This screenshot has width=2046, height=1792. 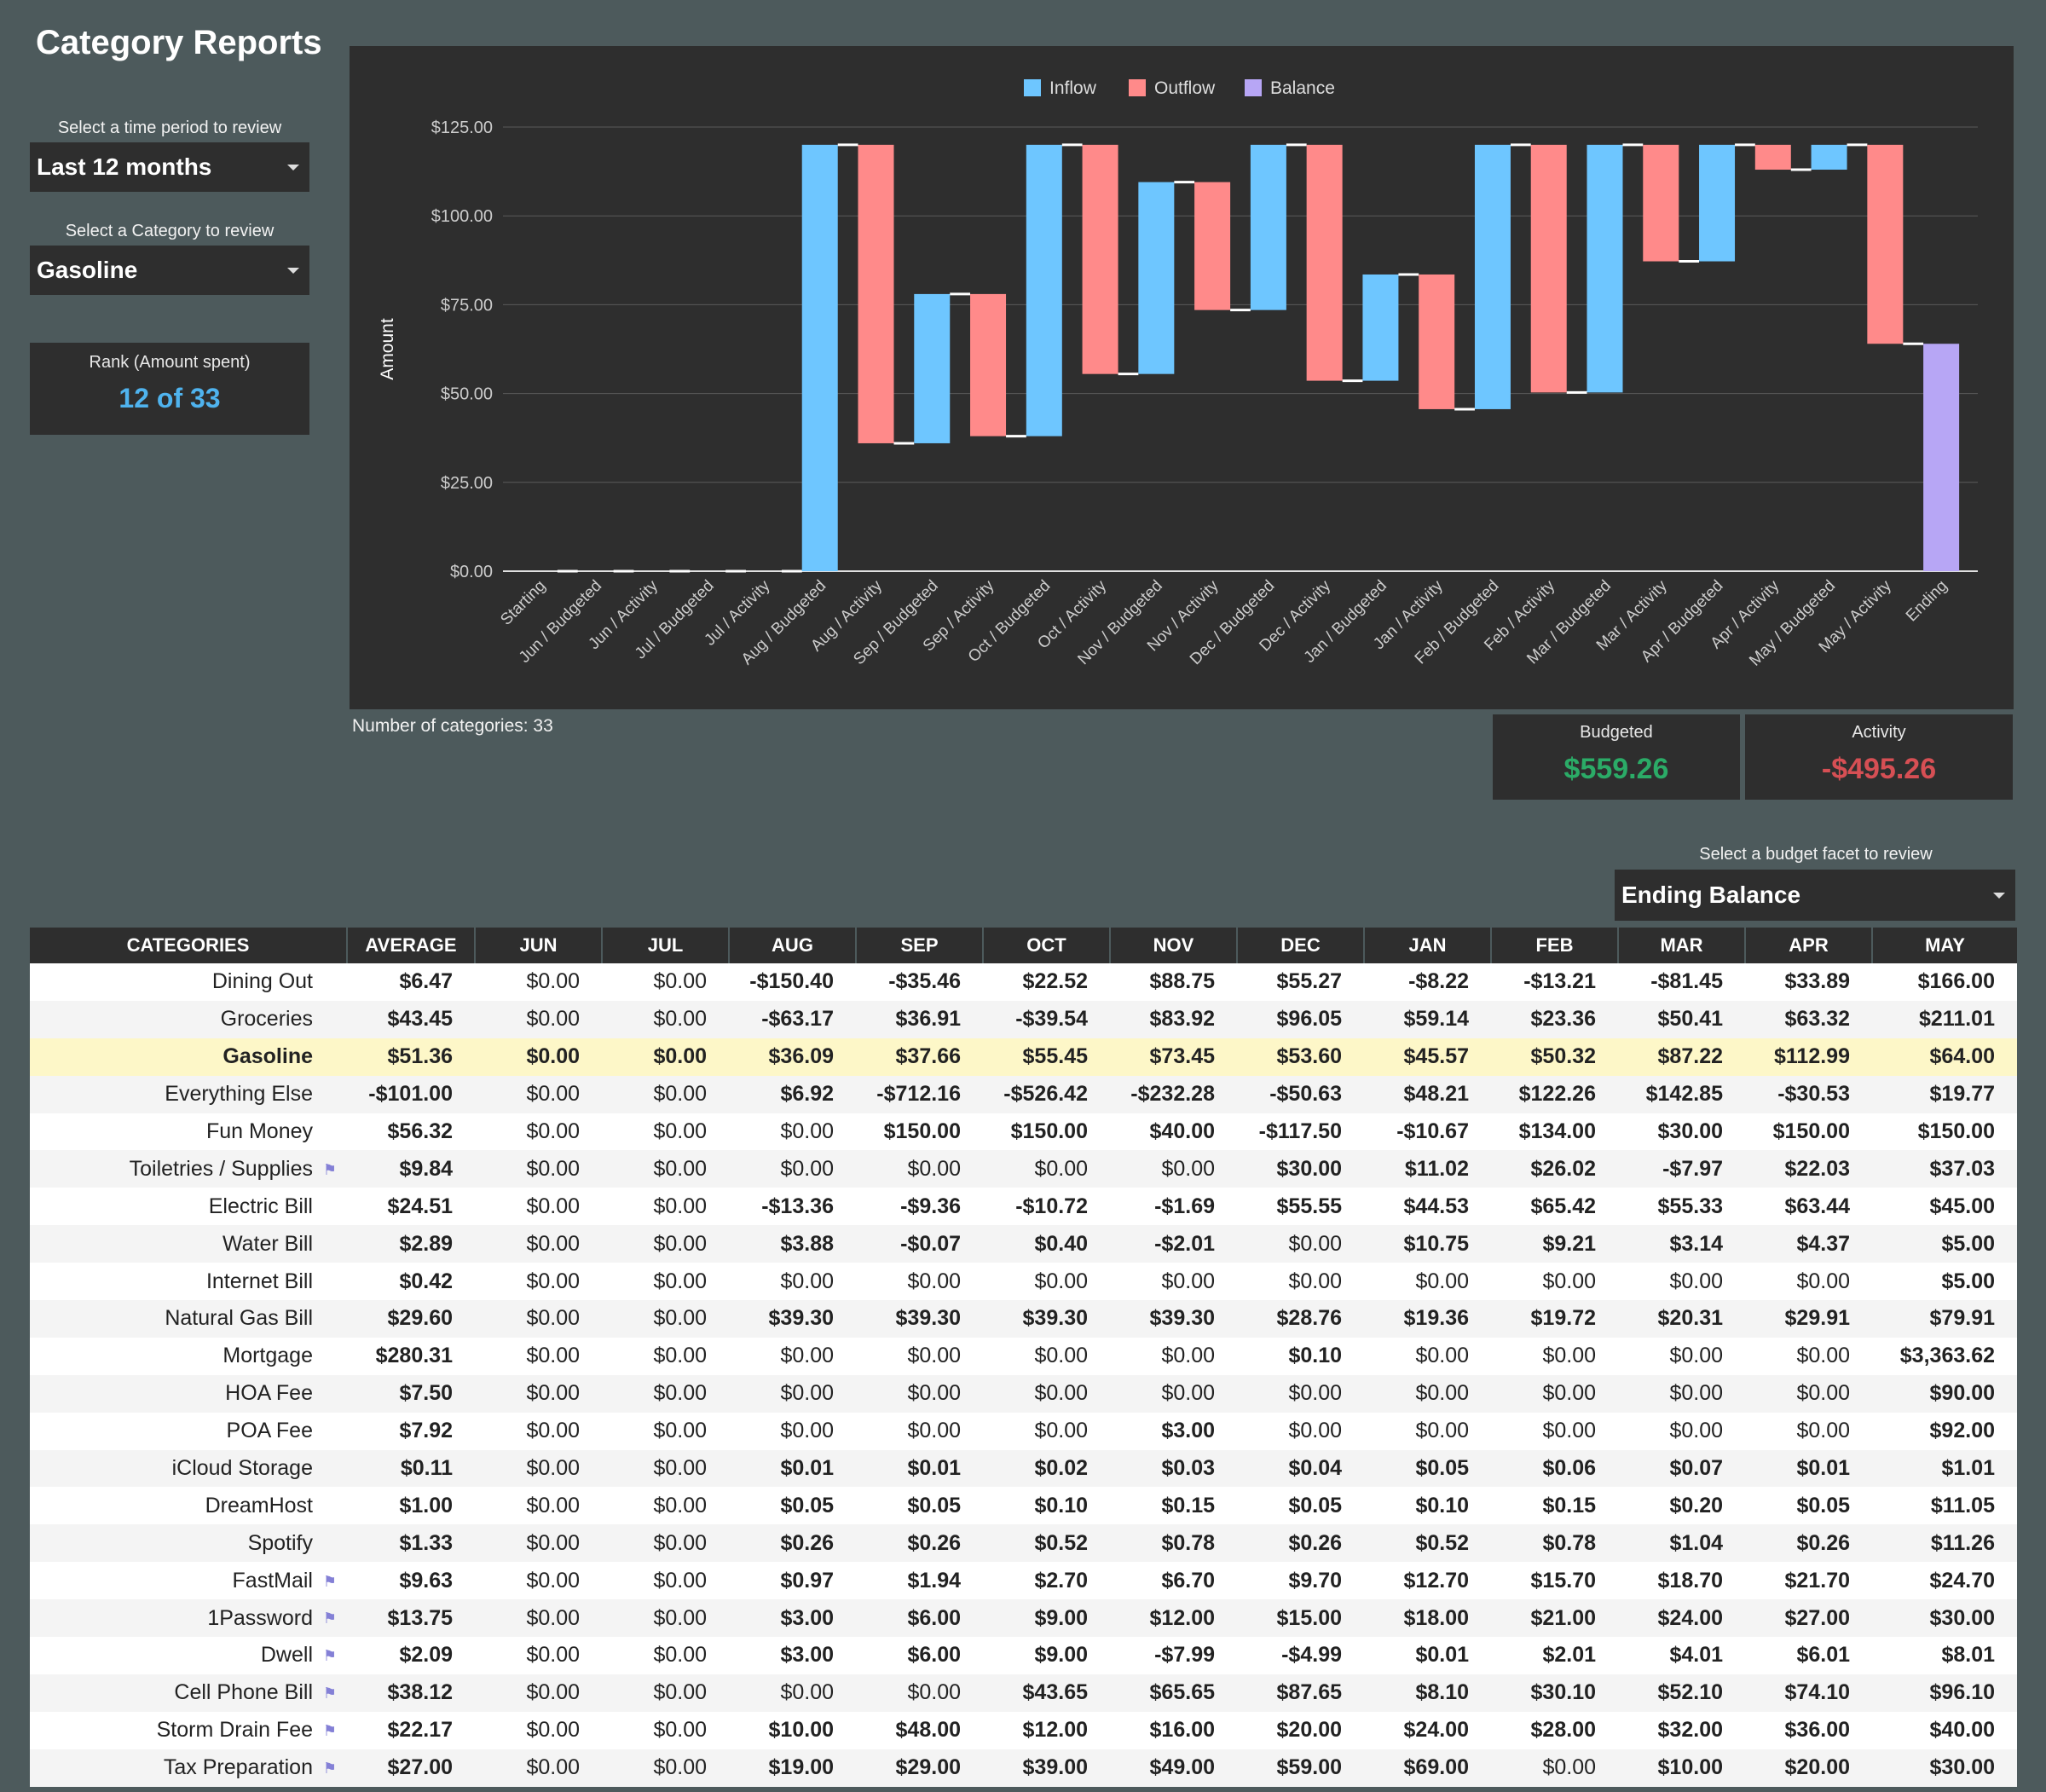 What do you see at coordinates (1303, 88) in the screenshot?
I see `legend-entry: Balance` at bounding box center [1303, 88].